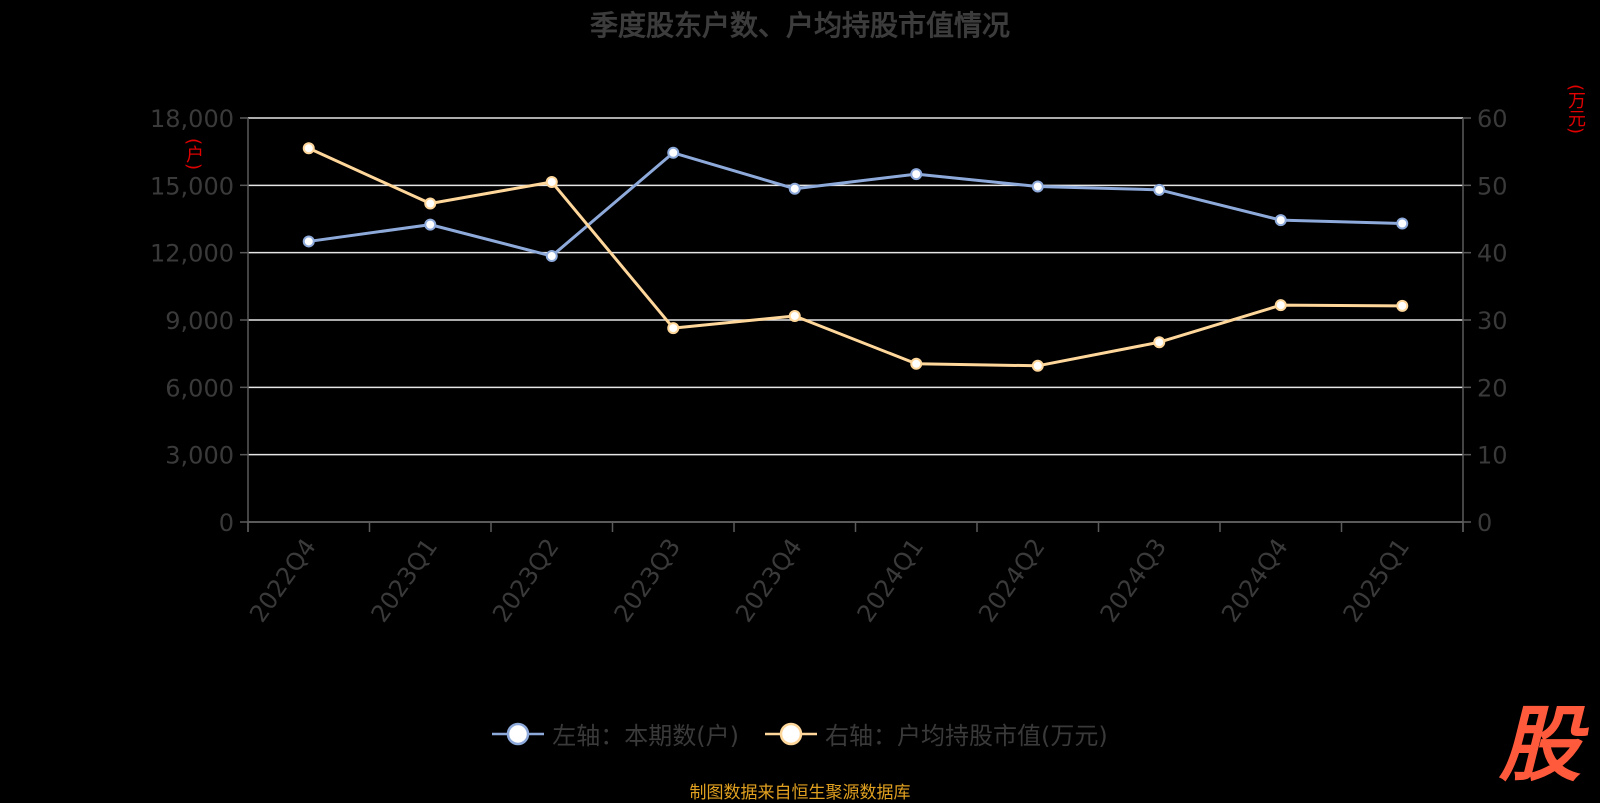  Describe the element at coordinates (405, 580) in the screenshot. I see `x-axis-tick-label: 2023Q1` at that location.